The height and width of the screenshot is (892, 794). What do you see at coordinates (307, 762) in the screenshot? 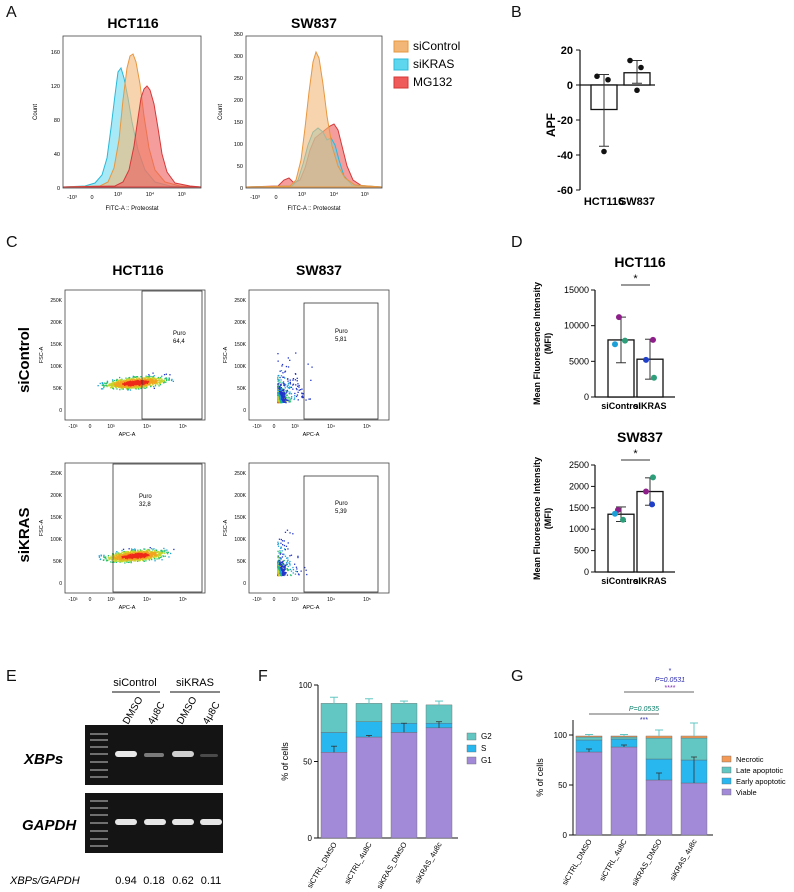
I see `y-tick-label: 50` at bounding box center [307, 762].